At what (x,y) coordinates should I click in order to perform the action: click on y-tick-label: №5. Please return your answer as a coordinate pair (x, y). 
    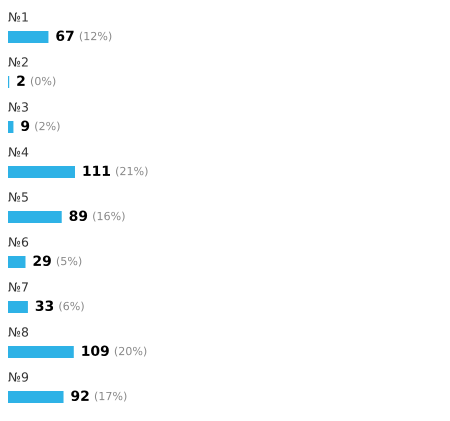
    Looking at the image, I should click on (18, 197).